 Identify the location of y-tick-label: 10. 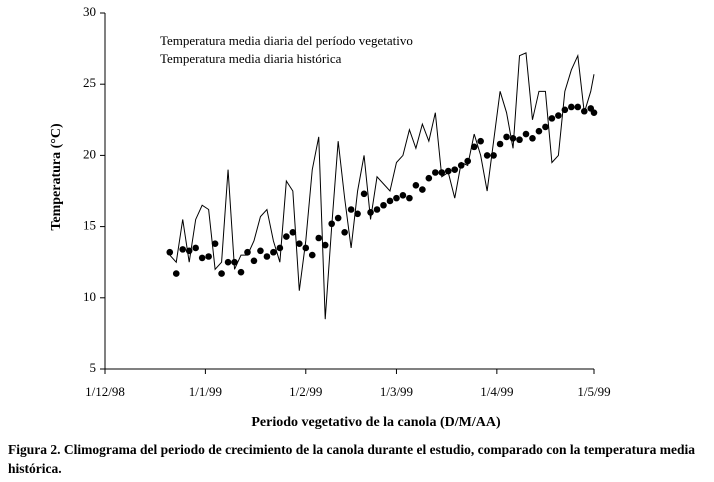
(89, 296).